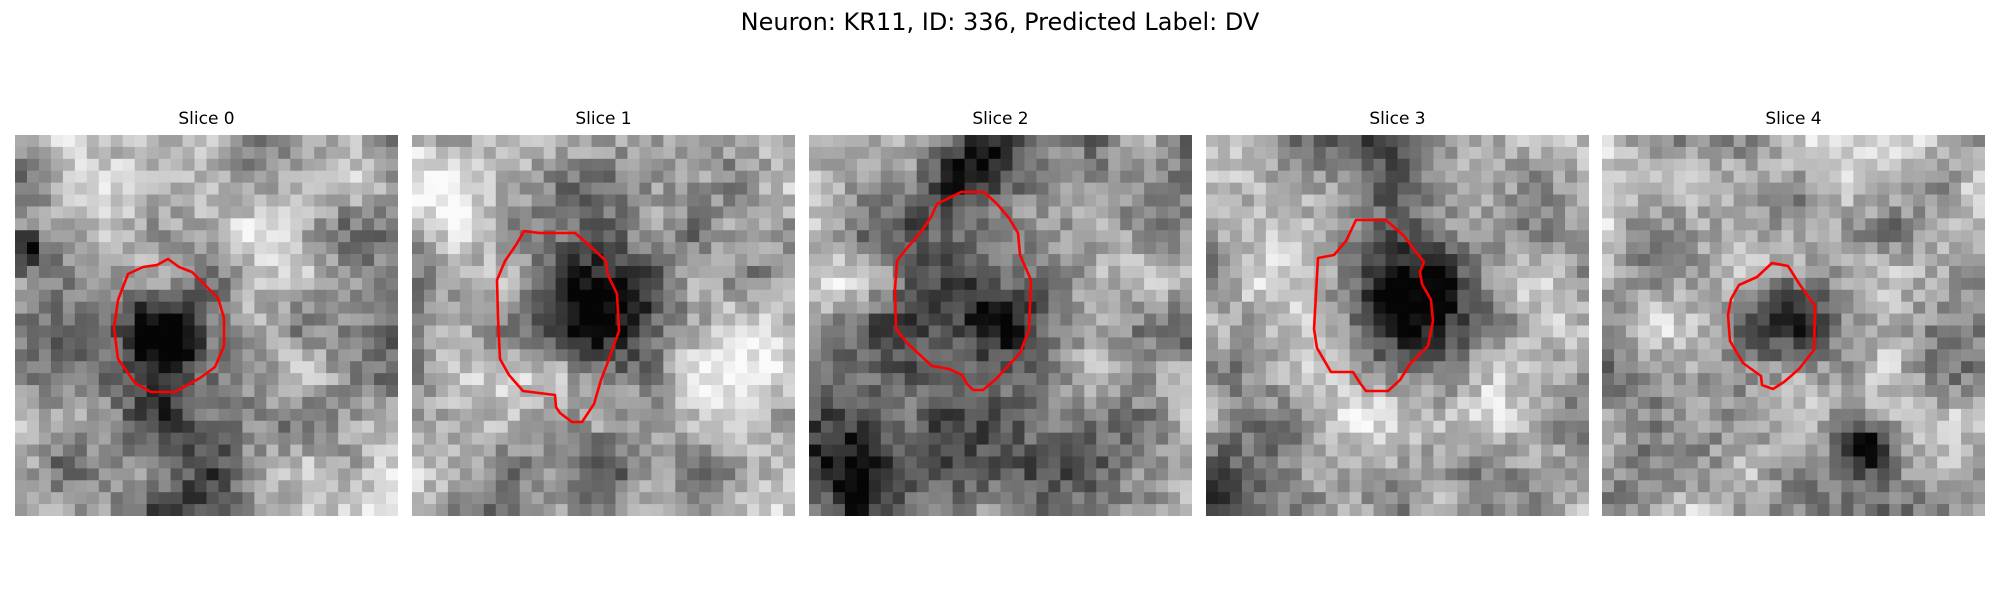  What do you see at coordinates (603, 119) in the screenshot?
I see `slice-1-title: Slice 1` at bounding box center [603, 119].